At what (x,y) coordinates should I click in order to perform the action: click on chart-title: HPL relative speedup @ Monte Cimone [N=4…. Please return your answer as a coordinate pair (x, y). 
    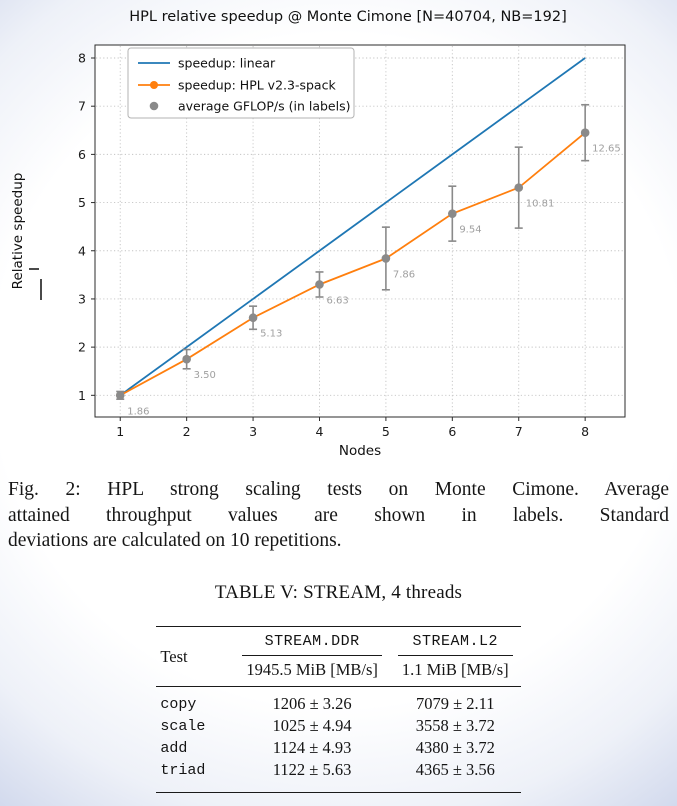
    Looking at the image, I should click on (348, 17).